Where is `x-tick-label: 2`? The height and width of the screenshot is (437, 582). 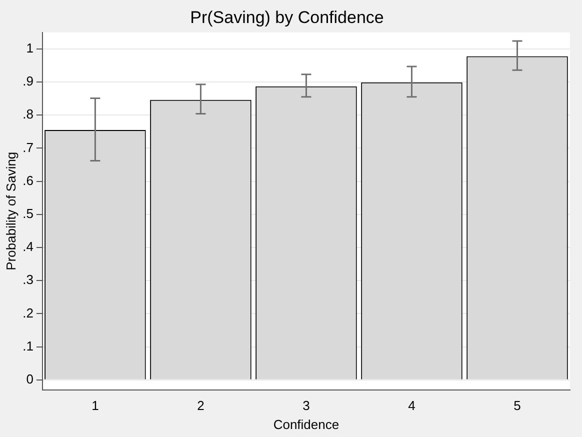
x-tick-label: 2 is located at coordinates (200, 406).